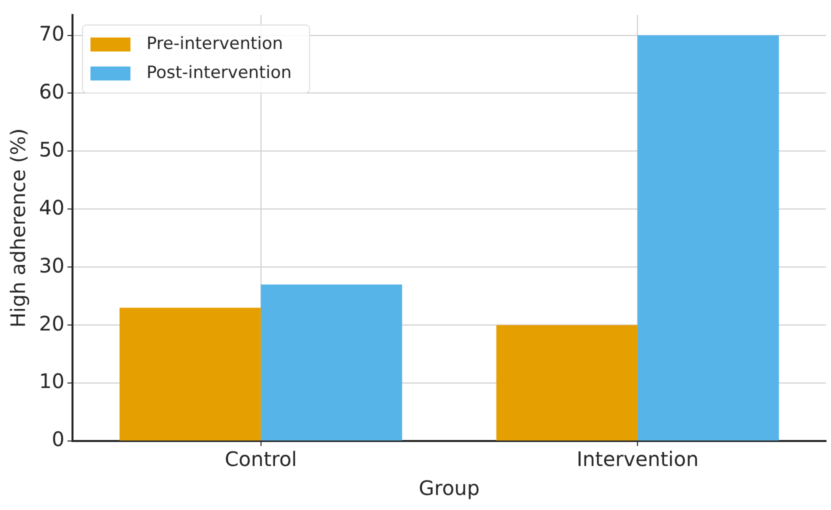 The width and height of the screenshot is (831, 510). Describe the element at coordinates (51, 149) in the screenshot. I see `y-tick-label: 50` at that location.